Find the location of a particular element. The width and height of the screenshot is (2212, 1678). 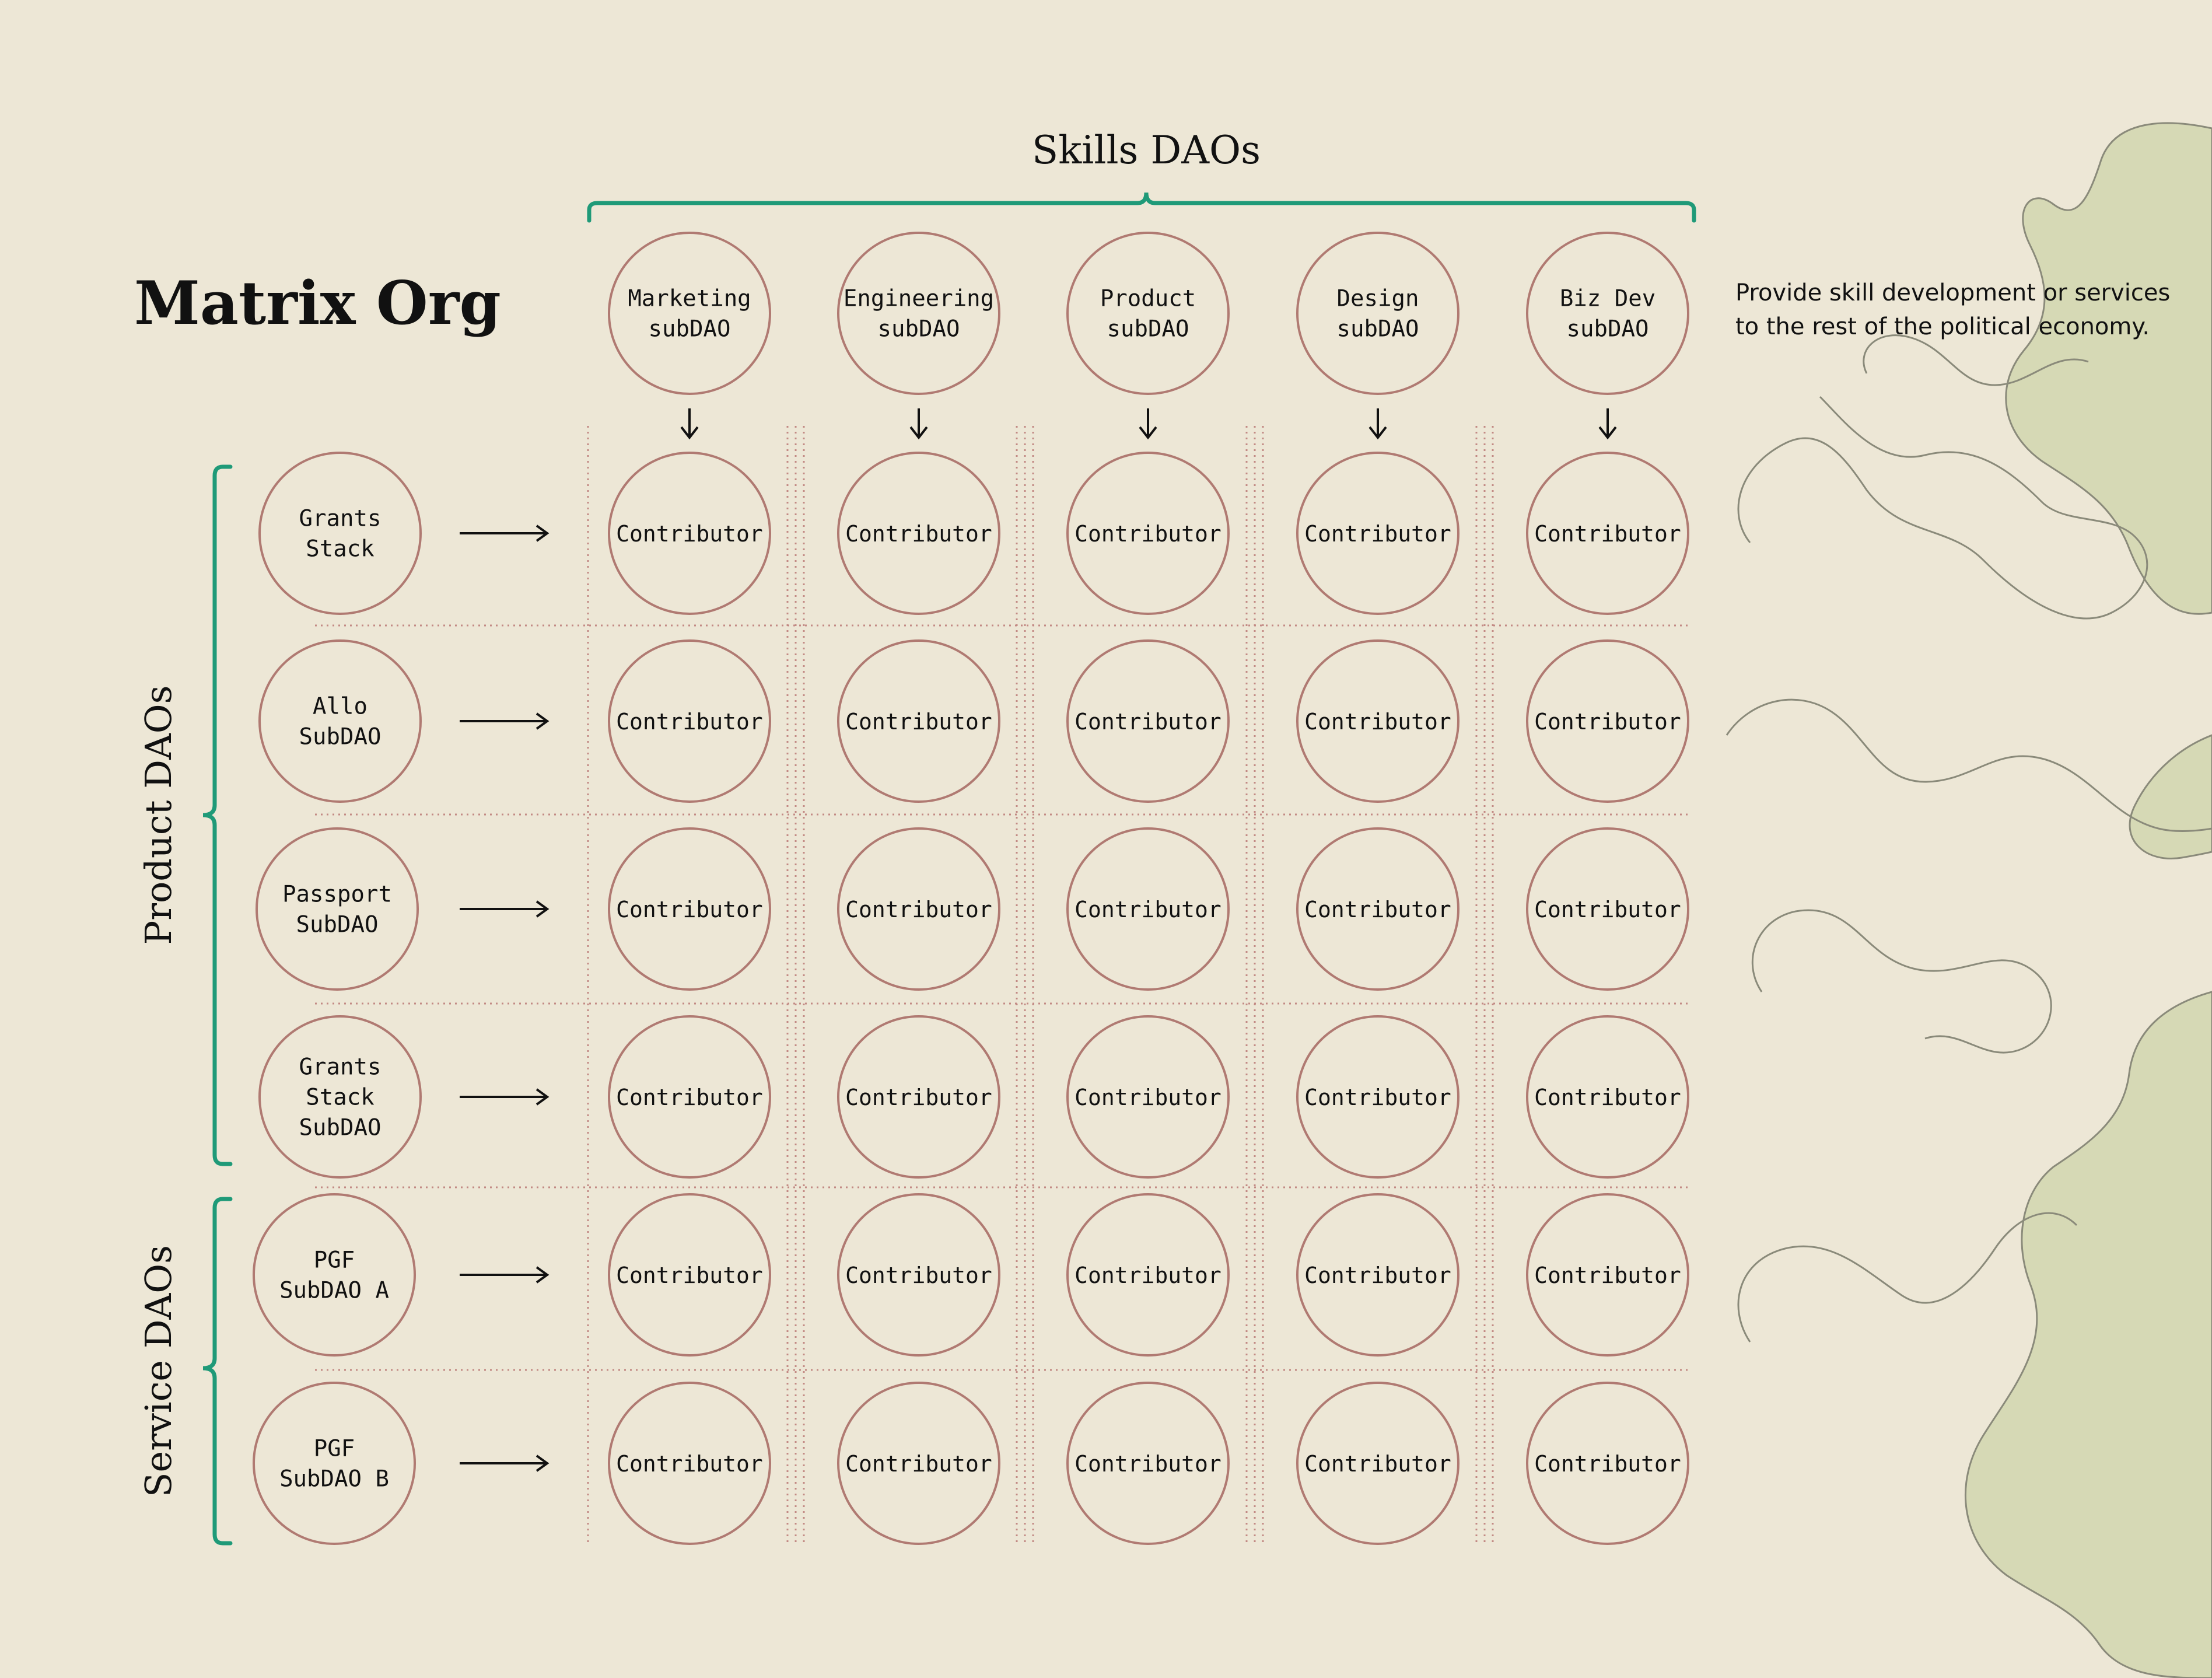

row-allo-node: Allo SubDAO is located at coordinates (404, 721).